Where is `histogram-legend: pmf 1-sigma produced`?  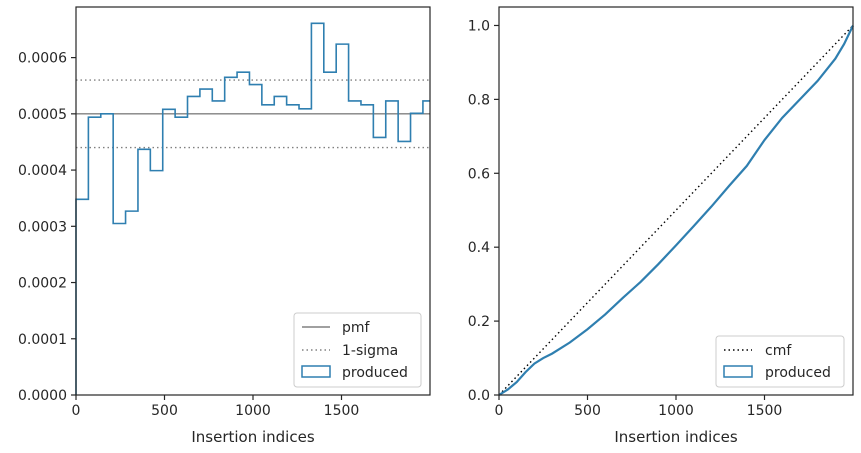 histogram-legend: pmf 1-sigma produced is located at coordinates (357, 350).